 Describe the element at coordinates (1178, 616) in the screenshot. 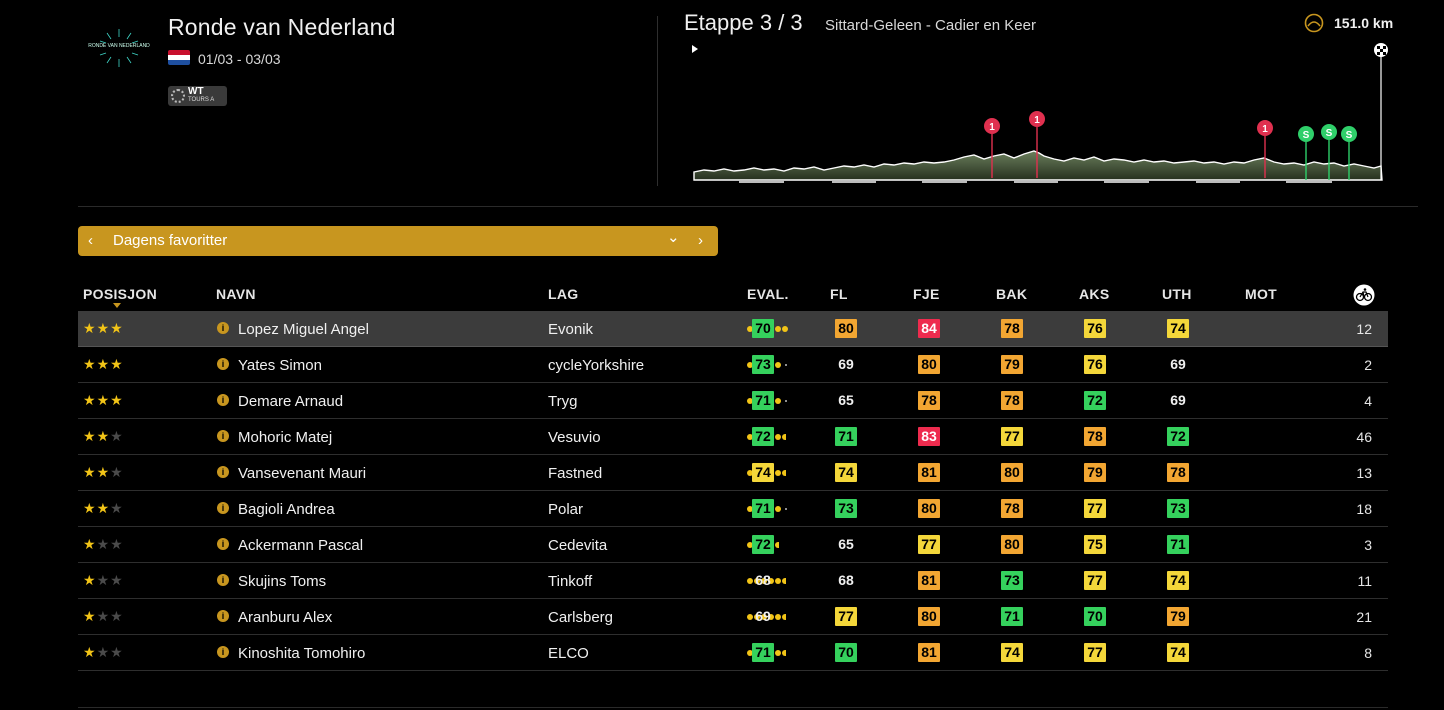

I see `stat-mot: 79` at that location.